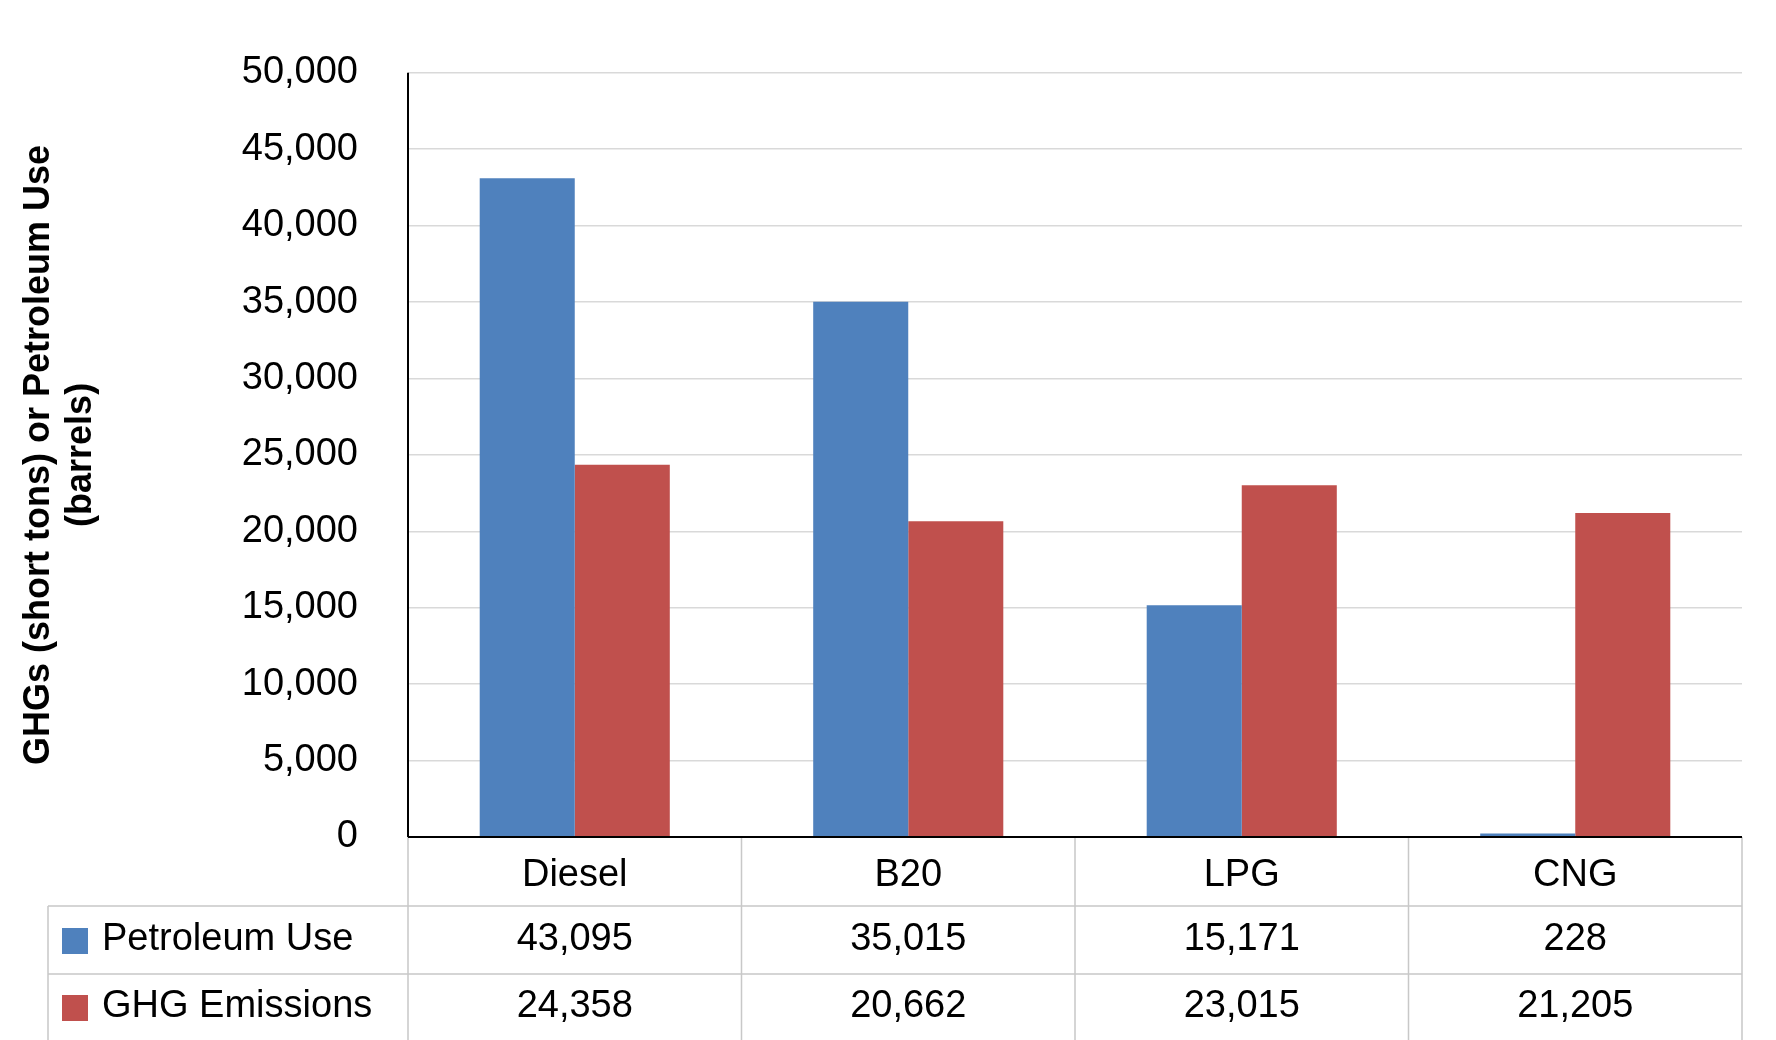 Image resolution: width=1776 pixels, height=1040 pixels. Describe the element at coordinates (299, 146) in the screenshot. I see `y-tick-label: 45,000` at that location.